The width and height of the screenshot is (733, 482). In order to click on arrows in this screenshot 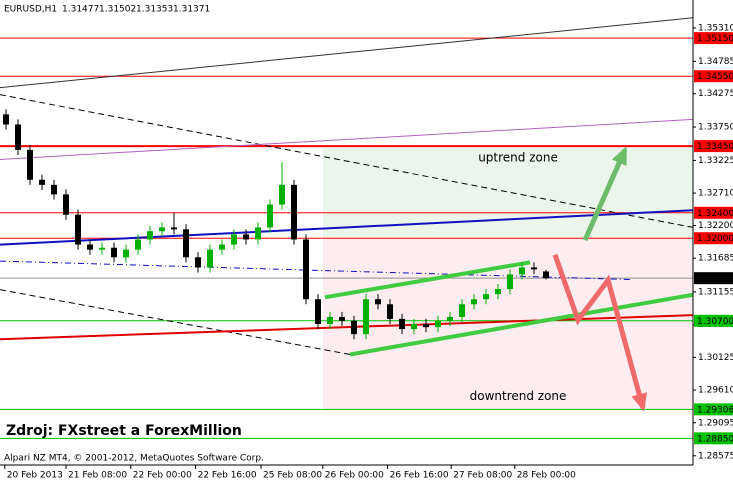, I will do `click(599, 279)`.